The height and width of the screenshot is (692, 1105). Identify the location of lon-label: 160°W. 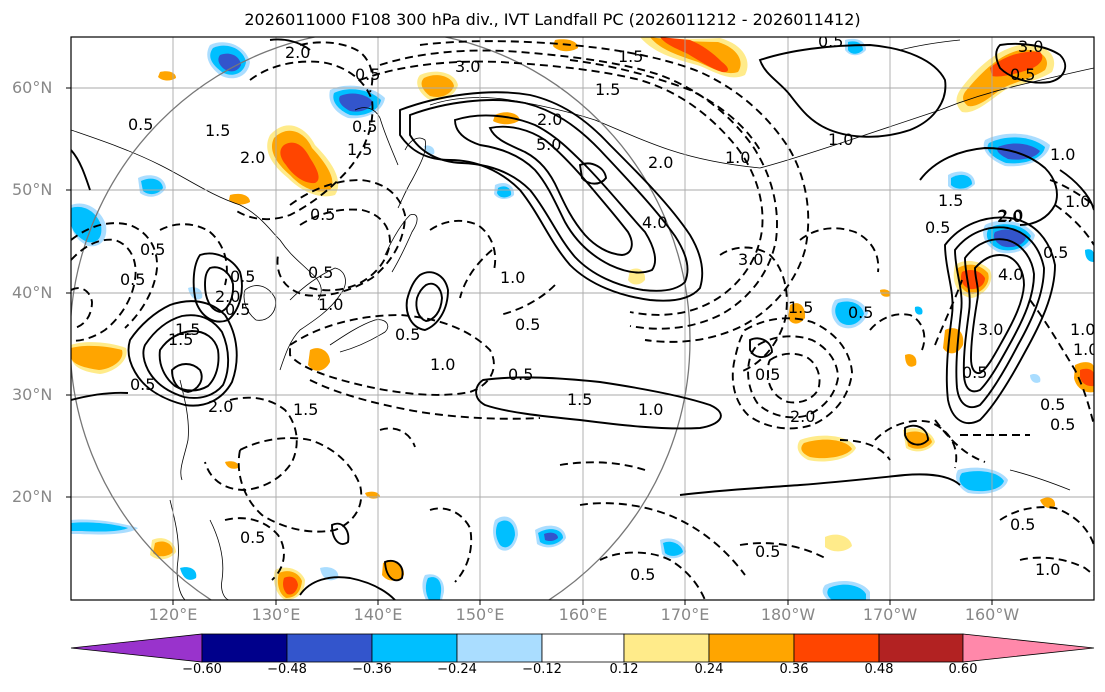
(992, 614).